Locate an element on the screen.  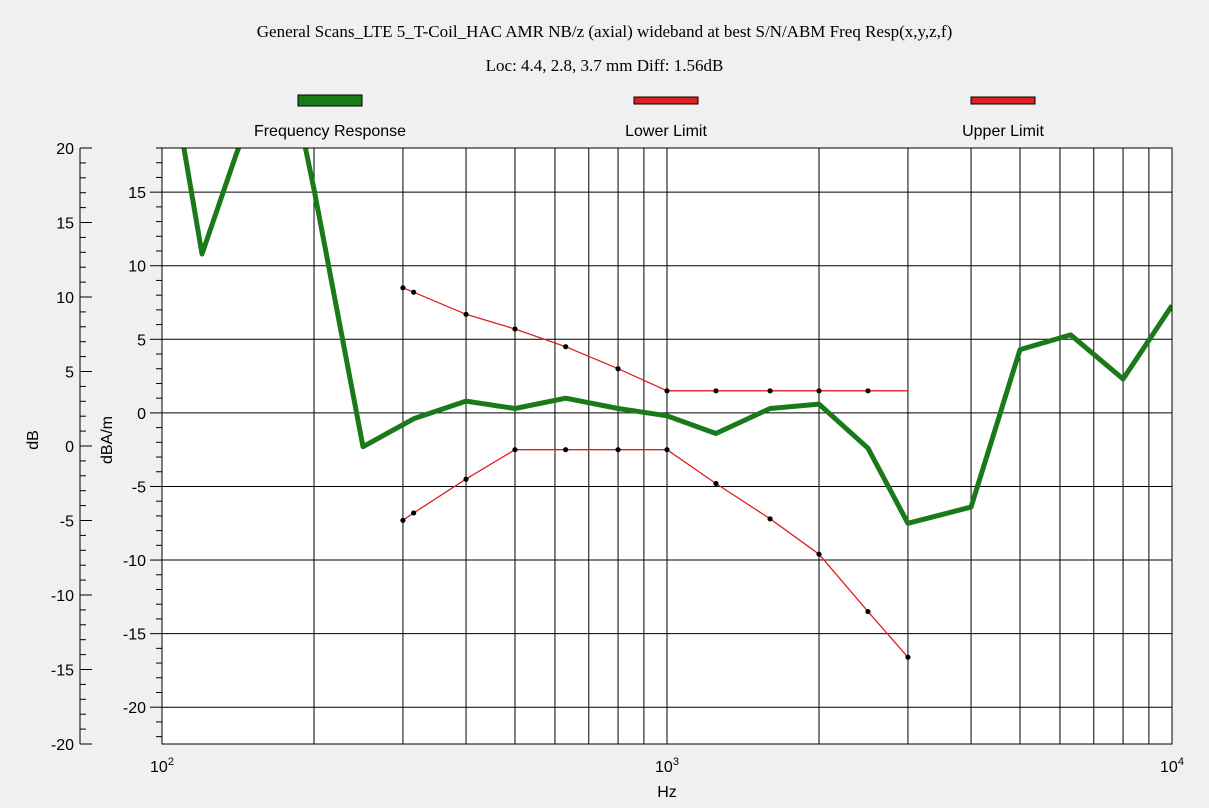
series-line-upper-limit is located at coordinates (655, 339).